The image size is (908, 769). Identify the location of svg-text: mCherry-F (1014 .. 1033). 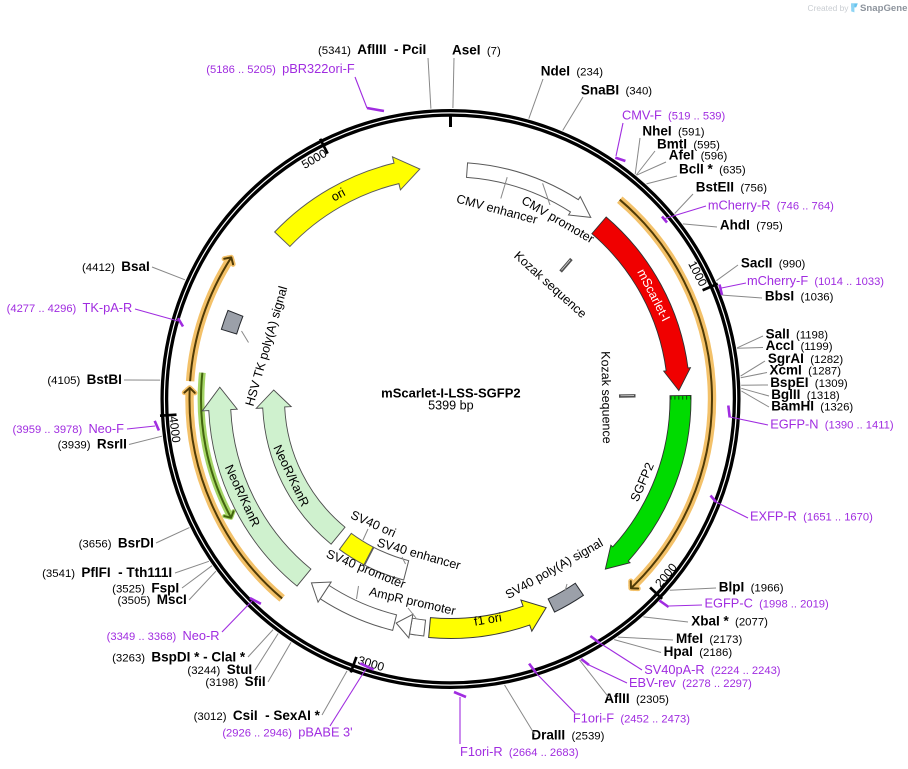
(815, 280).